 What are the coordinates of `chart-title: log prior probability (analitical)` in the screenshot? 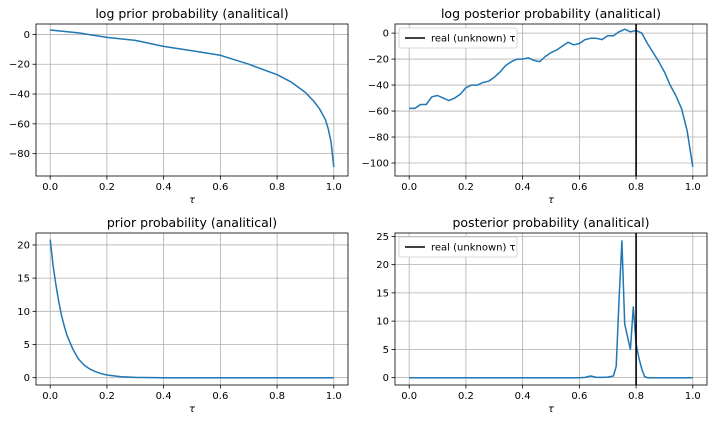 It's located at (191, 13).